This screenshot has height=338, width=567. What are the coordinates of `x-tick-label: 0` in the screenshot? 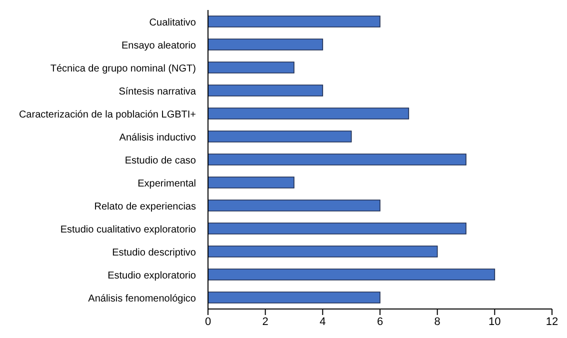 It's located at (208, 322).